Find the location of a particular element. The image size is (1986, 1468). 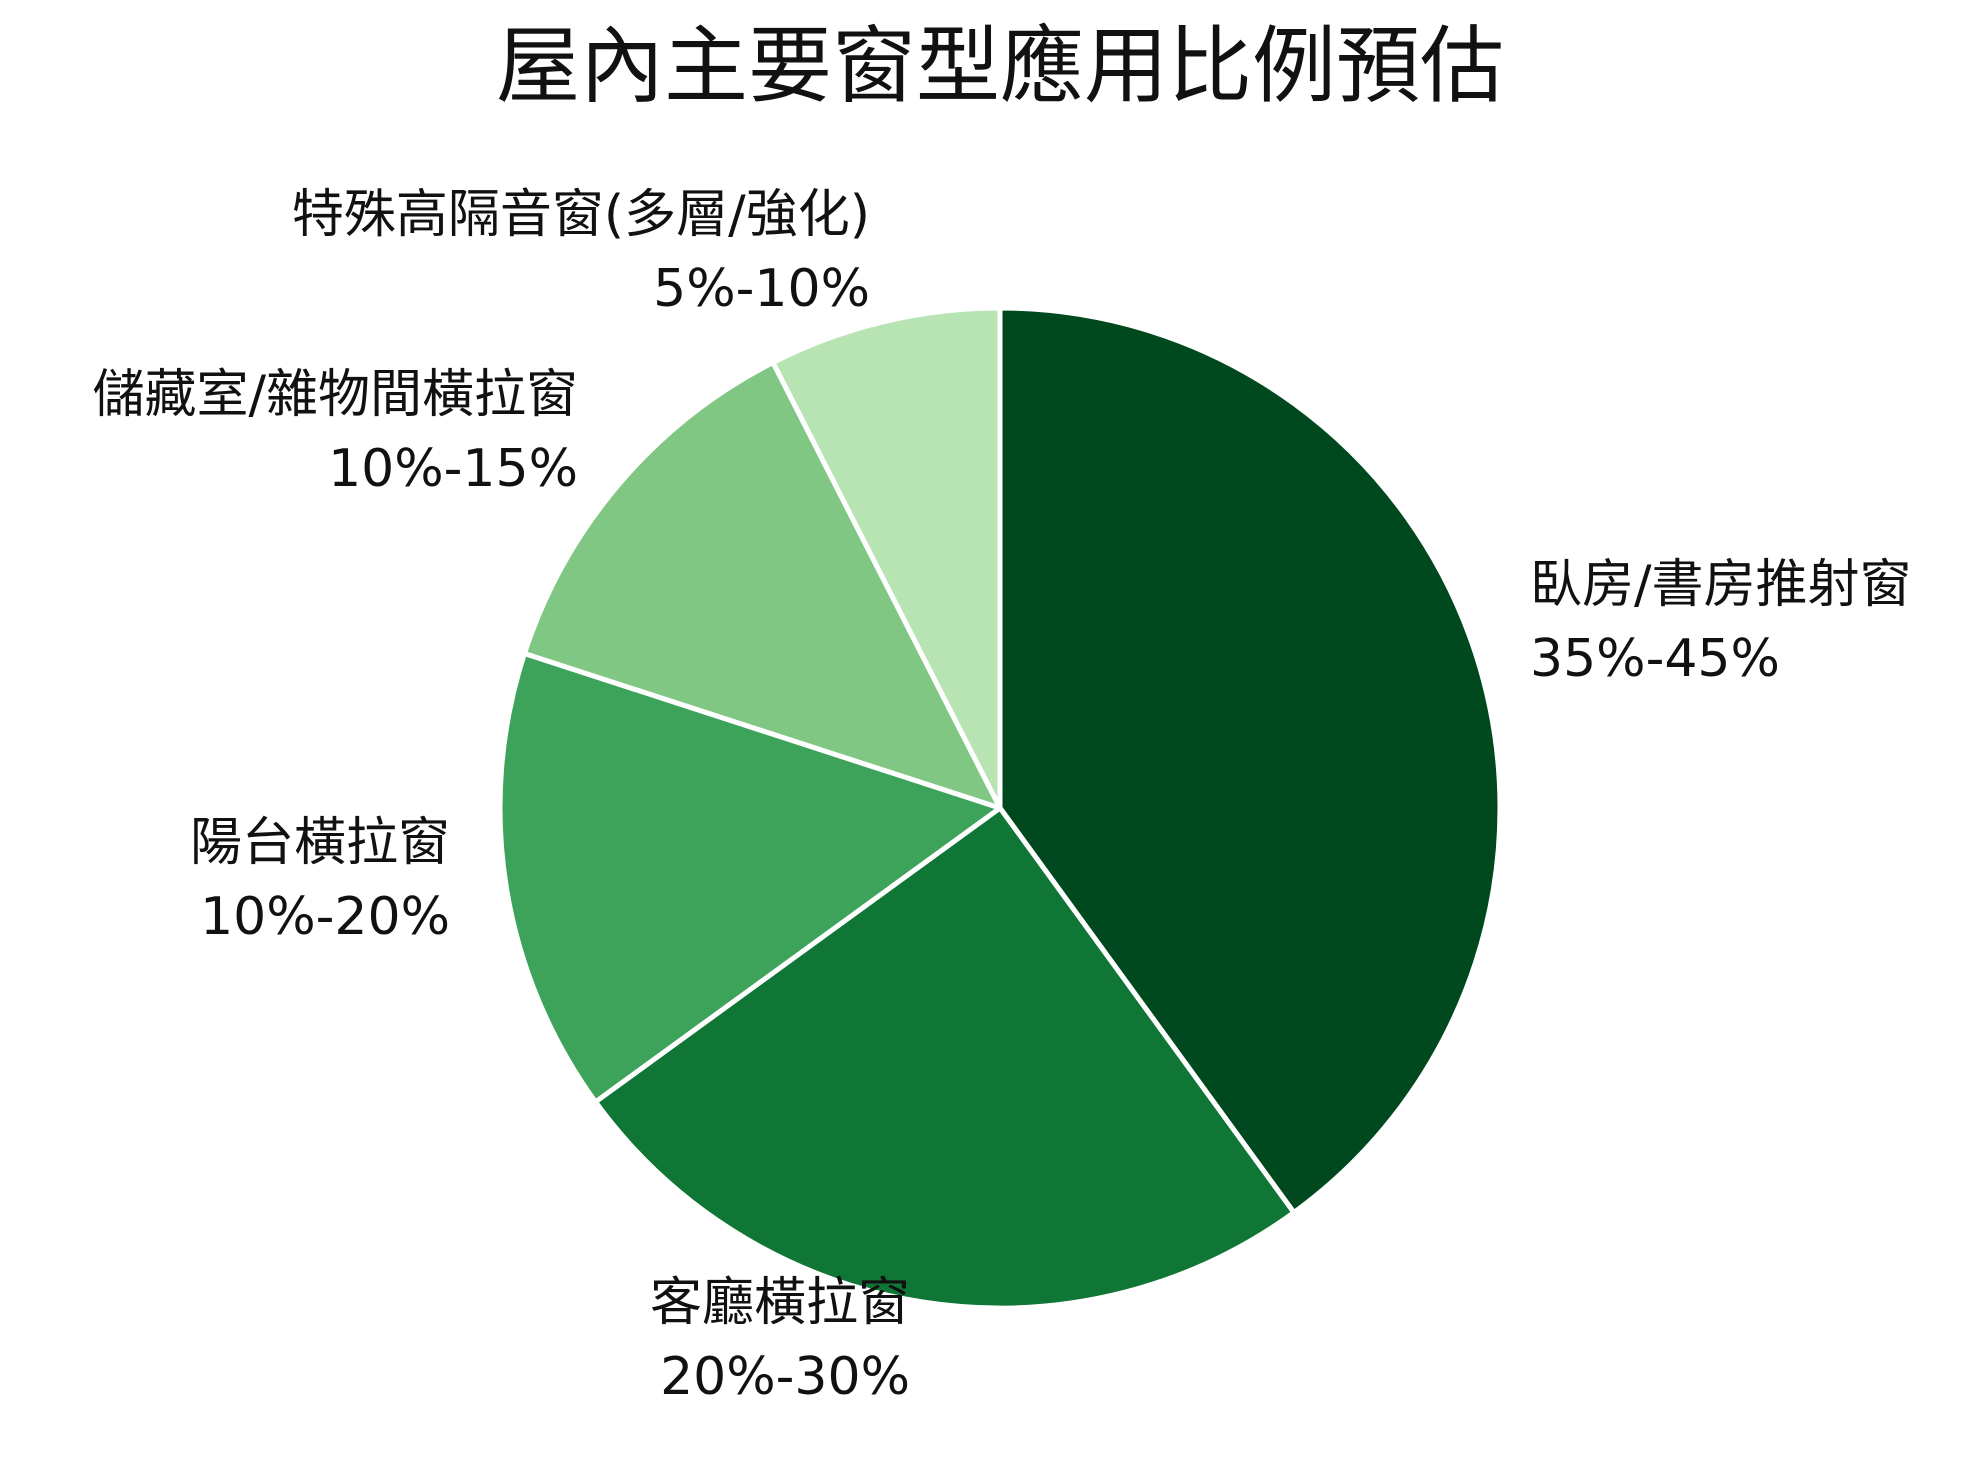

slice-label-4: 儲藏室/雜物間橫拉窗 is located at coordinates (335, 395).